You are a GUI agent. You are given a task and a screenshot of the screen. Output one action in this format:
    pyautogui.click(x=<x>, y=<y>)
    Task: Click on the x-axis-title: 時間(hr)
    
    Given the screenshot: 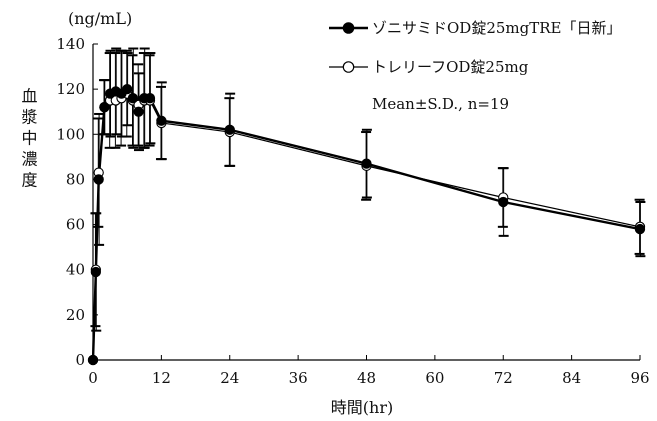 What is the action you would take?
    pyautogui.click(x=362, y=407)
    